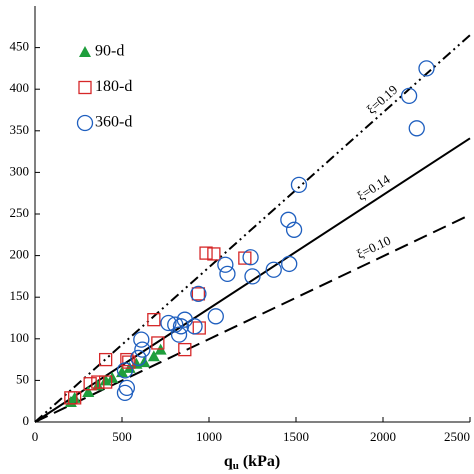  What do you see at coordinates (113, 122) in the screenshot?
I see `legend-label: 360-d` at bounding box center [113, 122].